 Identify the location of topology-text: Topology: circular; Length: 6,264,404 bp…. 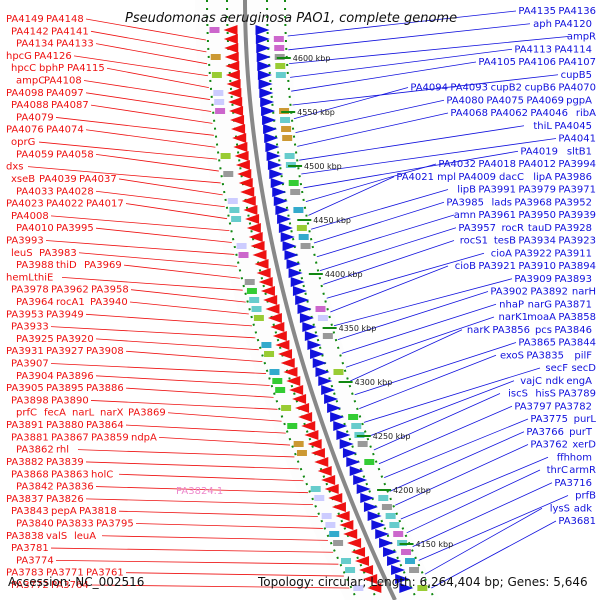
(422, 582).